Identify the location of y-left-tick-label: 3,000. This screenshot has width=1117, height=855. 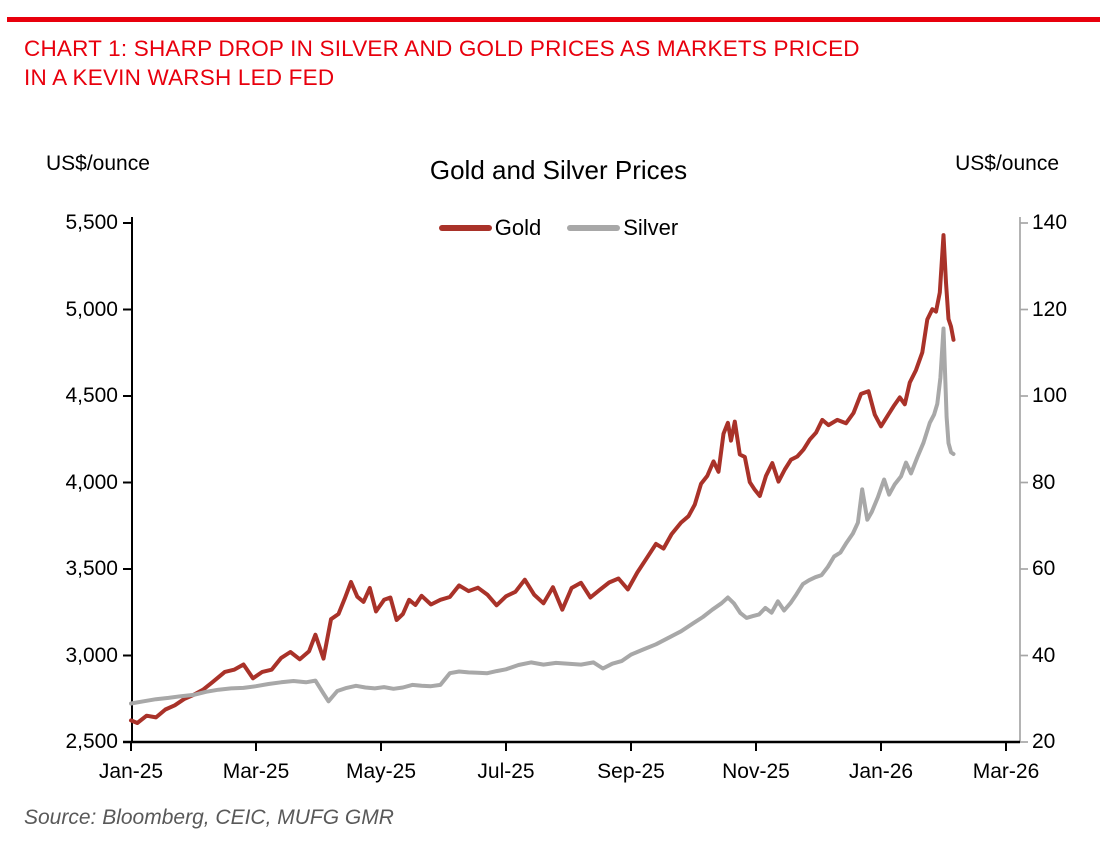
(91, 655).